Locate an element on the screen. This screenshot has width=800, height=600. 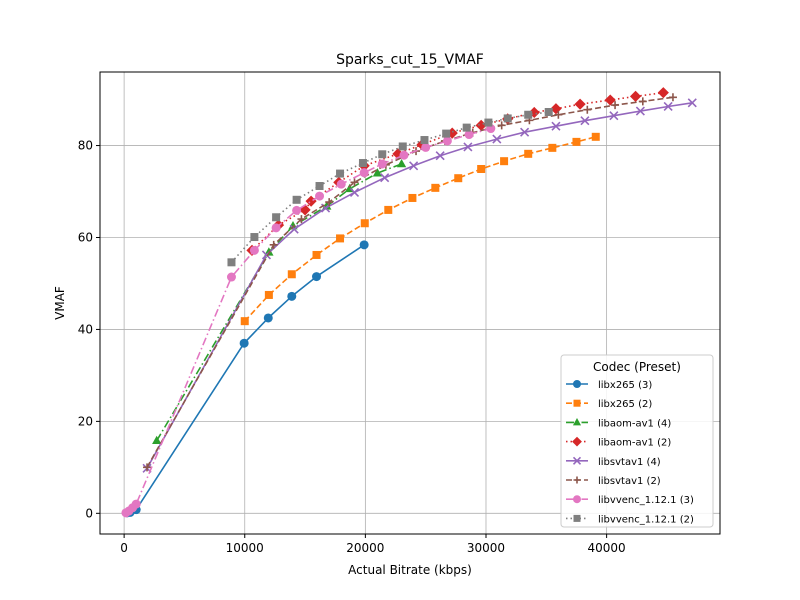
legend-entry: libaom-av1 (4) is located at coordinates (618, 423).